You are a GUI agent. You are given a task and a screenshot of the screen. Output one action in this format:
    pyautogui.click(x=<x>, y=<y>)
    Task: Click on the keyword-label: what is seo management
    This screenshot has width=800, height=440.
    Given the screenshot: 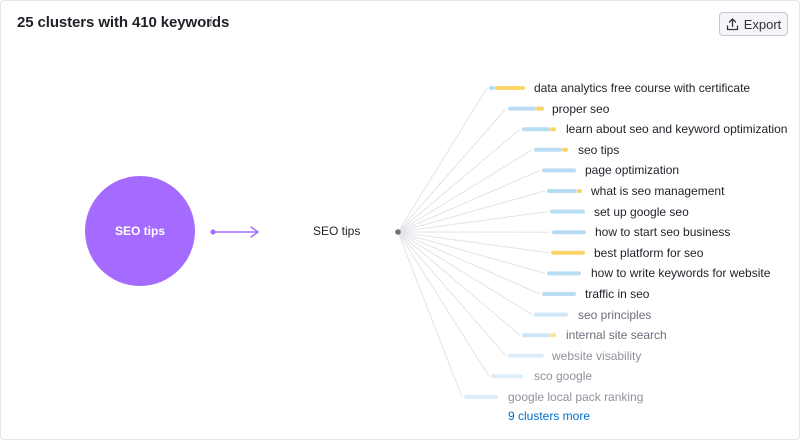 What is the action you would take?
    pyautogui.click(x=658, y=191)
    